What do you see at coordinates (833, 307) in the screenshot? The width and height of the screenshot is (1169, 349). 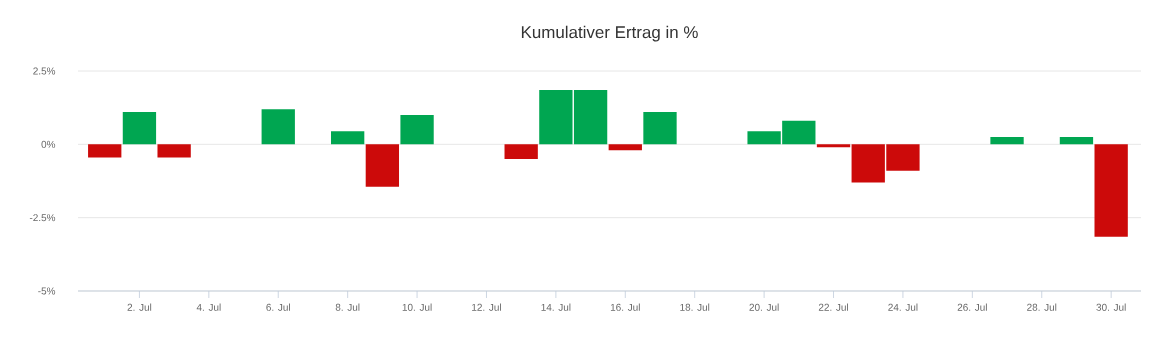 I see `x-tick-label: 22. Jul` at bounding box center [833, 307].